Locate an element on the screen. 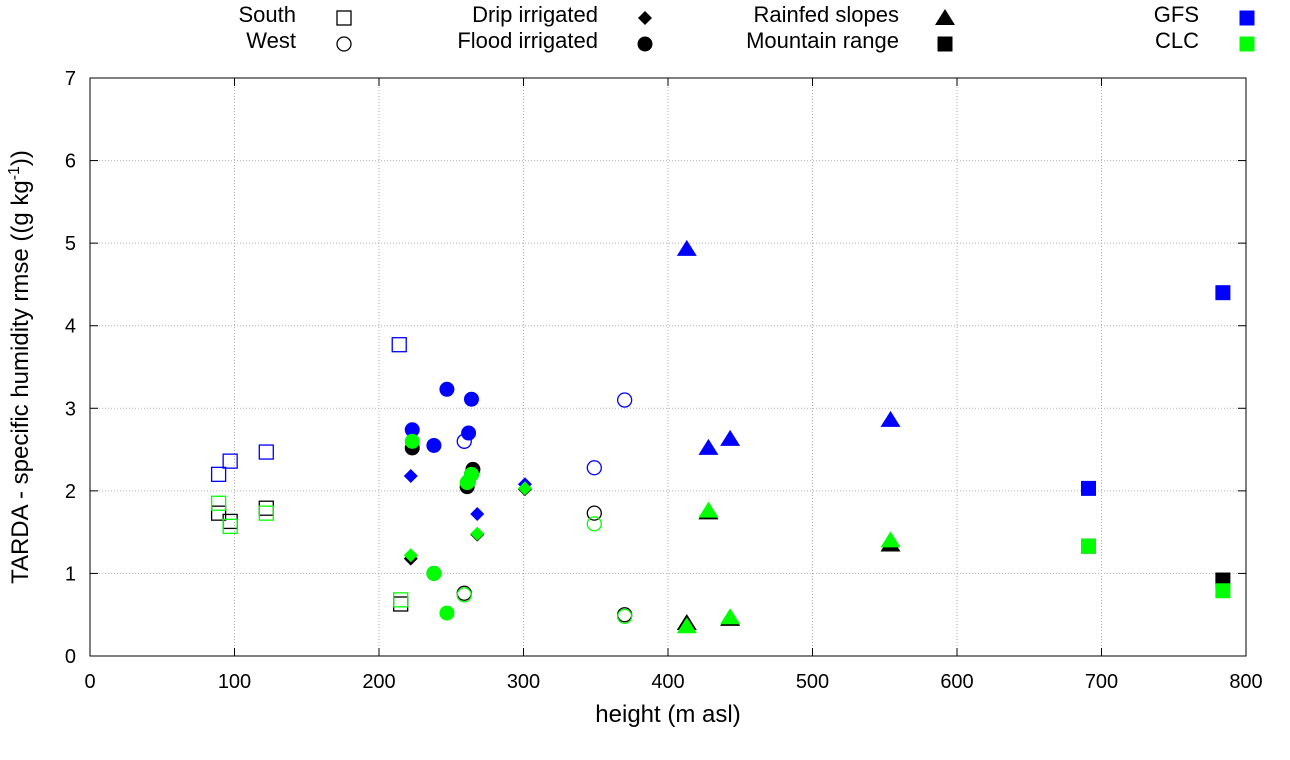  legend-label: Mountain range is located at coordinates (822, 40).